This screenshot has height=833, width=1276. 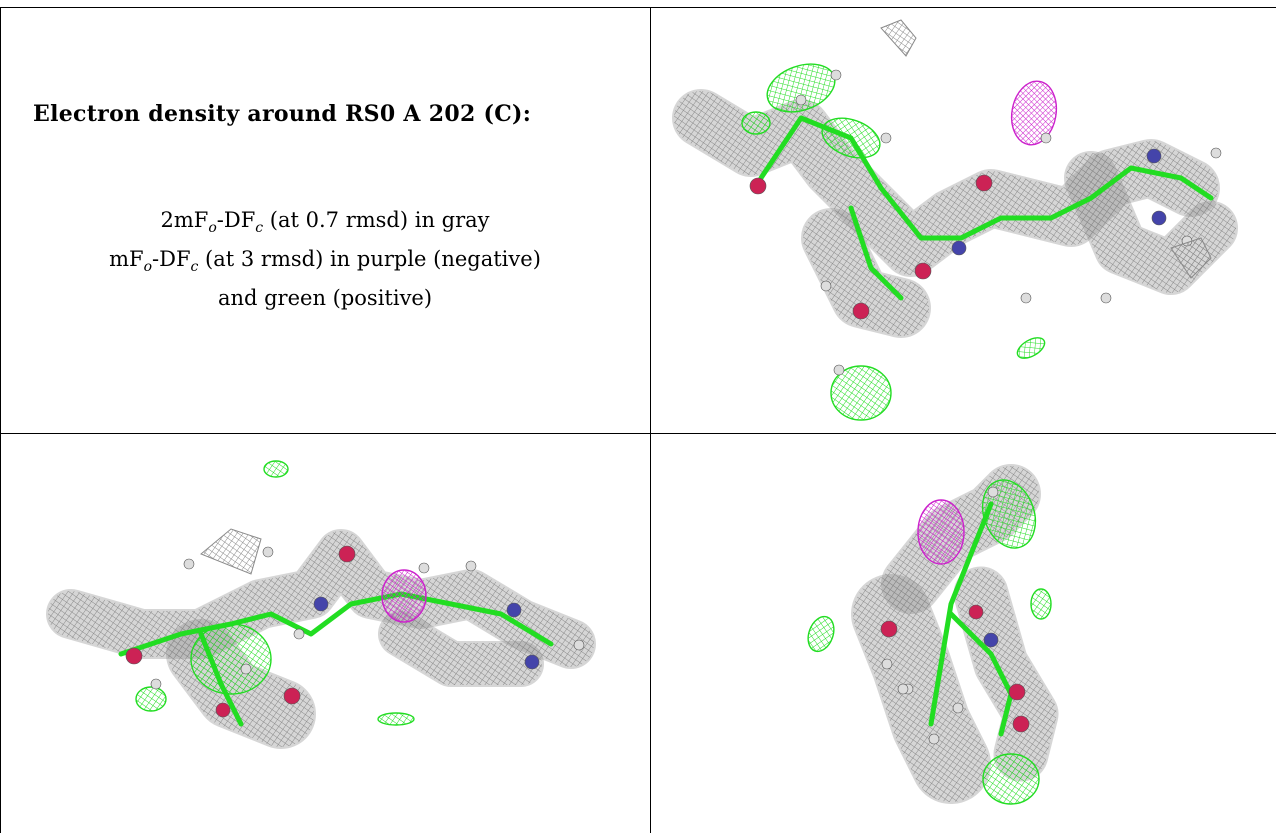 What do you see at coordinates (259, 228) in the screenshot?
I see `legend-1-sub-c: c` at bounding box center [259, 228].